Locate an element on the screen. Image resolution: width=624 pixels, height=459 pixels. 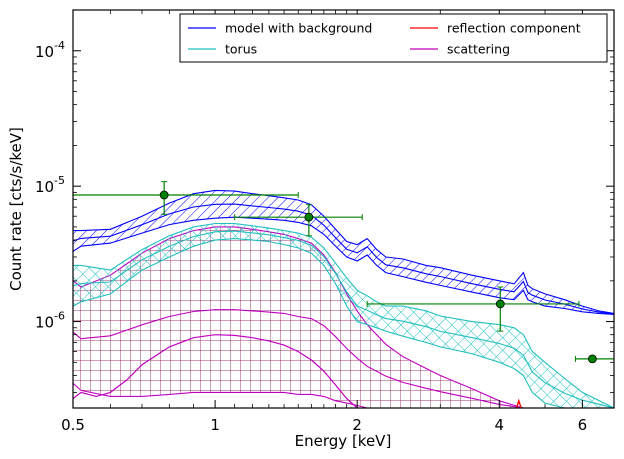
legend-label: torus is located at coordinates (241, 49).